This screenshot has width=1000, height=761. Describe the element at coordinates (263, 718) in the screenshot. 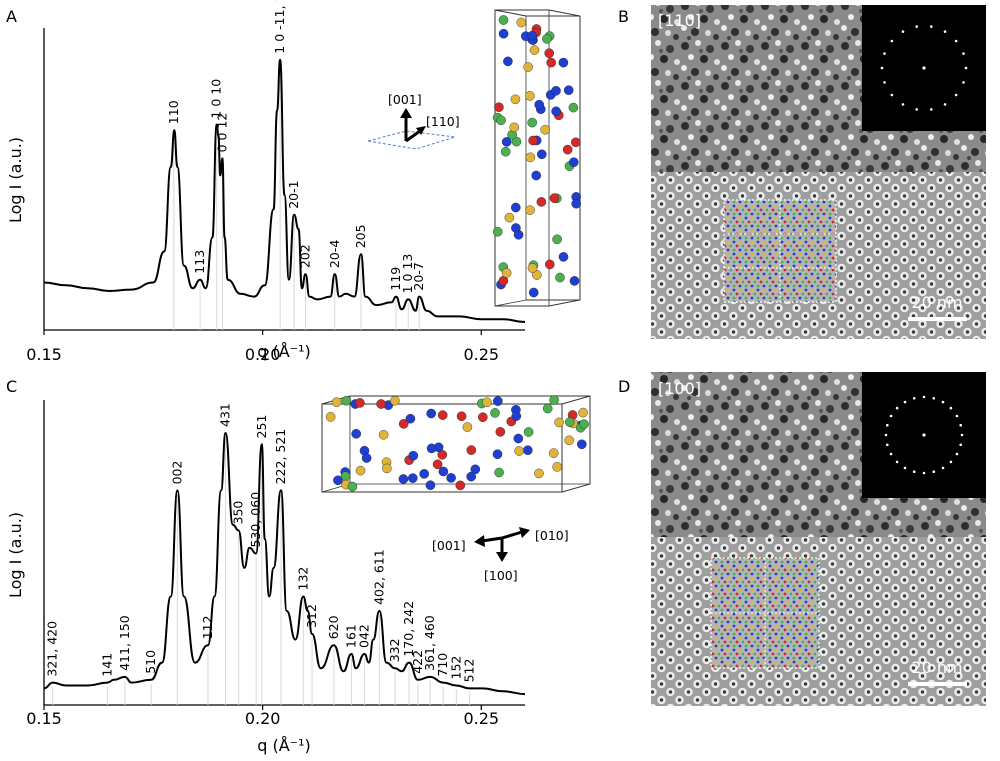

I see `x-tick-label: 0.20` at that location.